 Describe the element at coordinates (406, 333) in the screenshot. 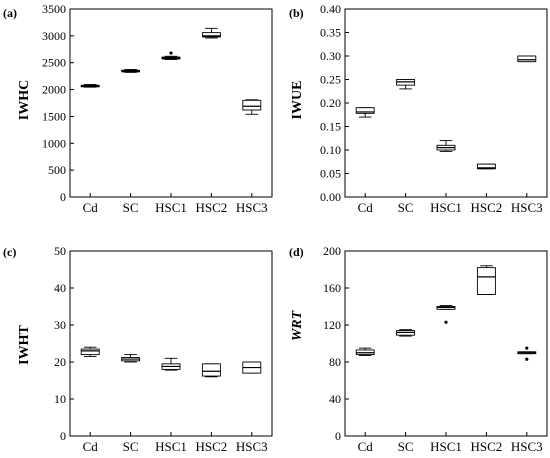

I see `box-d-sc` at that location.